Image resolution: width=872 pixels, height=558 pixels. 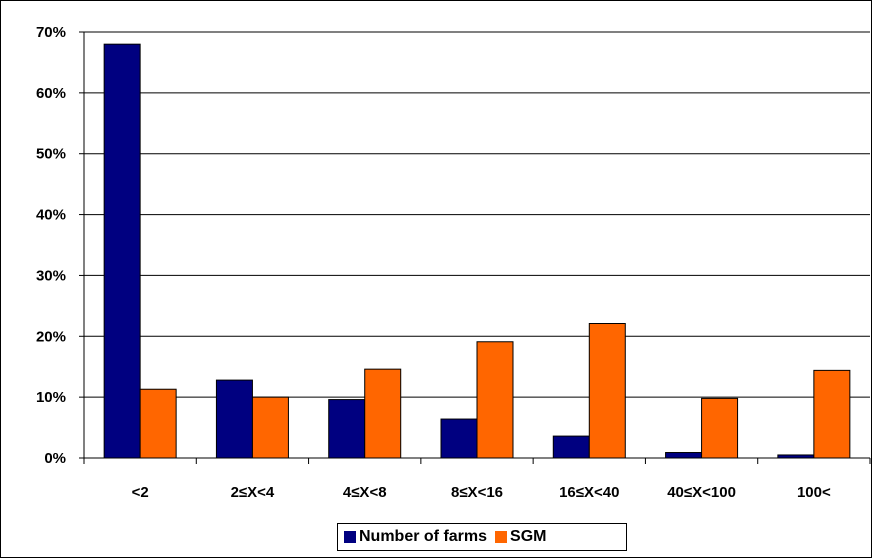 What do you see at coordinates (51, 154) in the screenshot?
I see `y-tick-label: 50%` at bounding box center [51, 154].